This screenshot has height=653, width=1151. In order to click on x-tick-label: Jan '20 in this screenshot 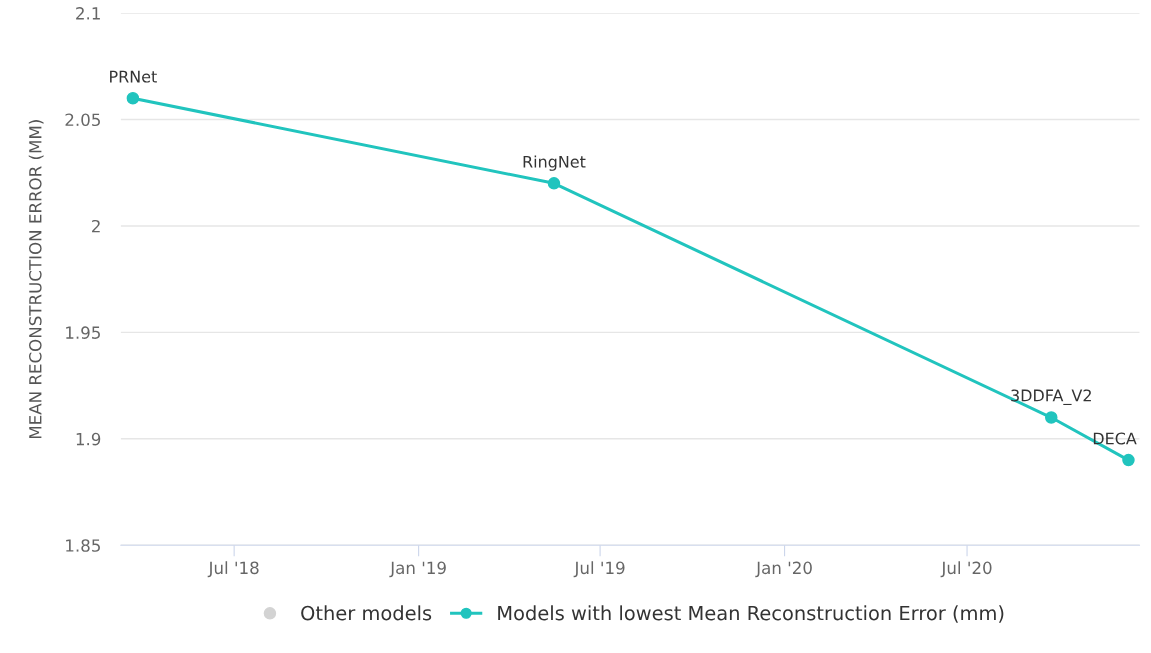, I will do `click(783, 569)`.